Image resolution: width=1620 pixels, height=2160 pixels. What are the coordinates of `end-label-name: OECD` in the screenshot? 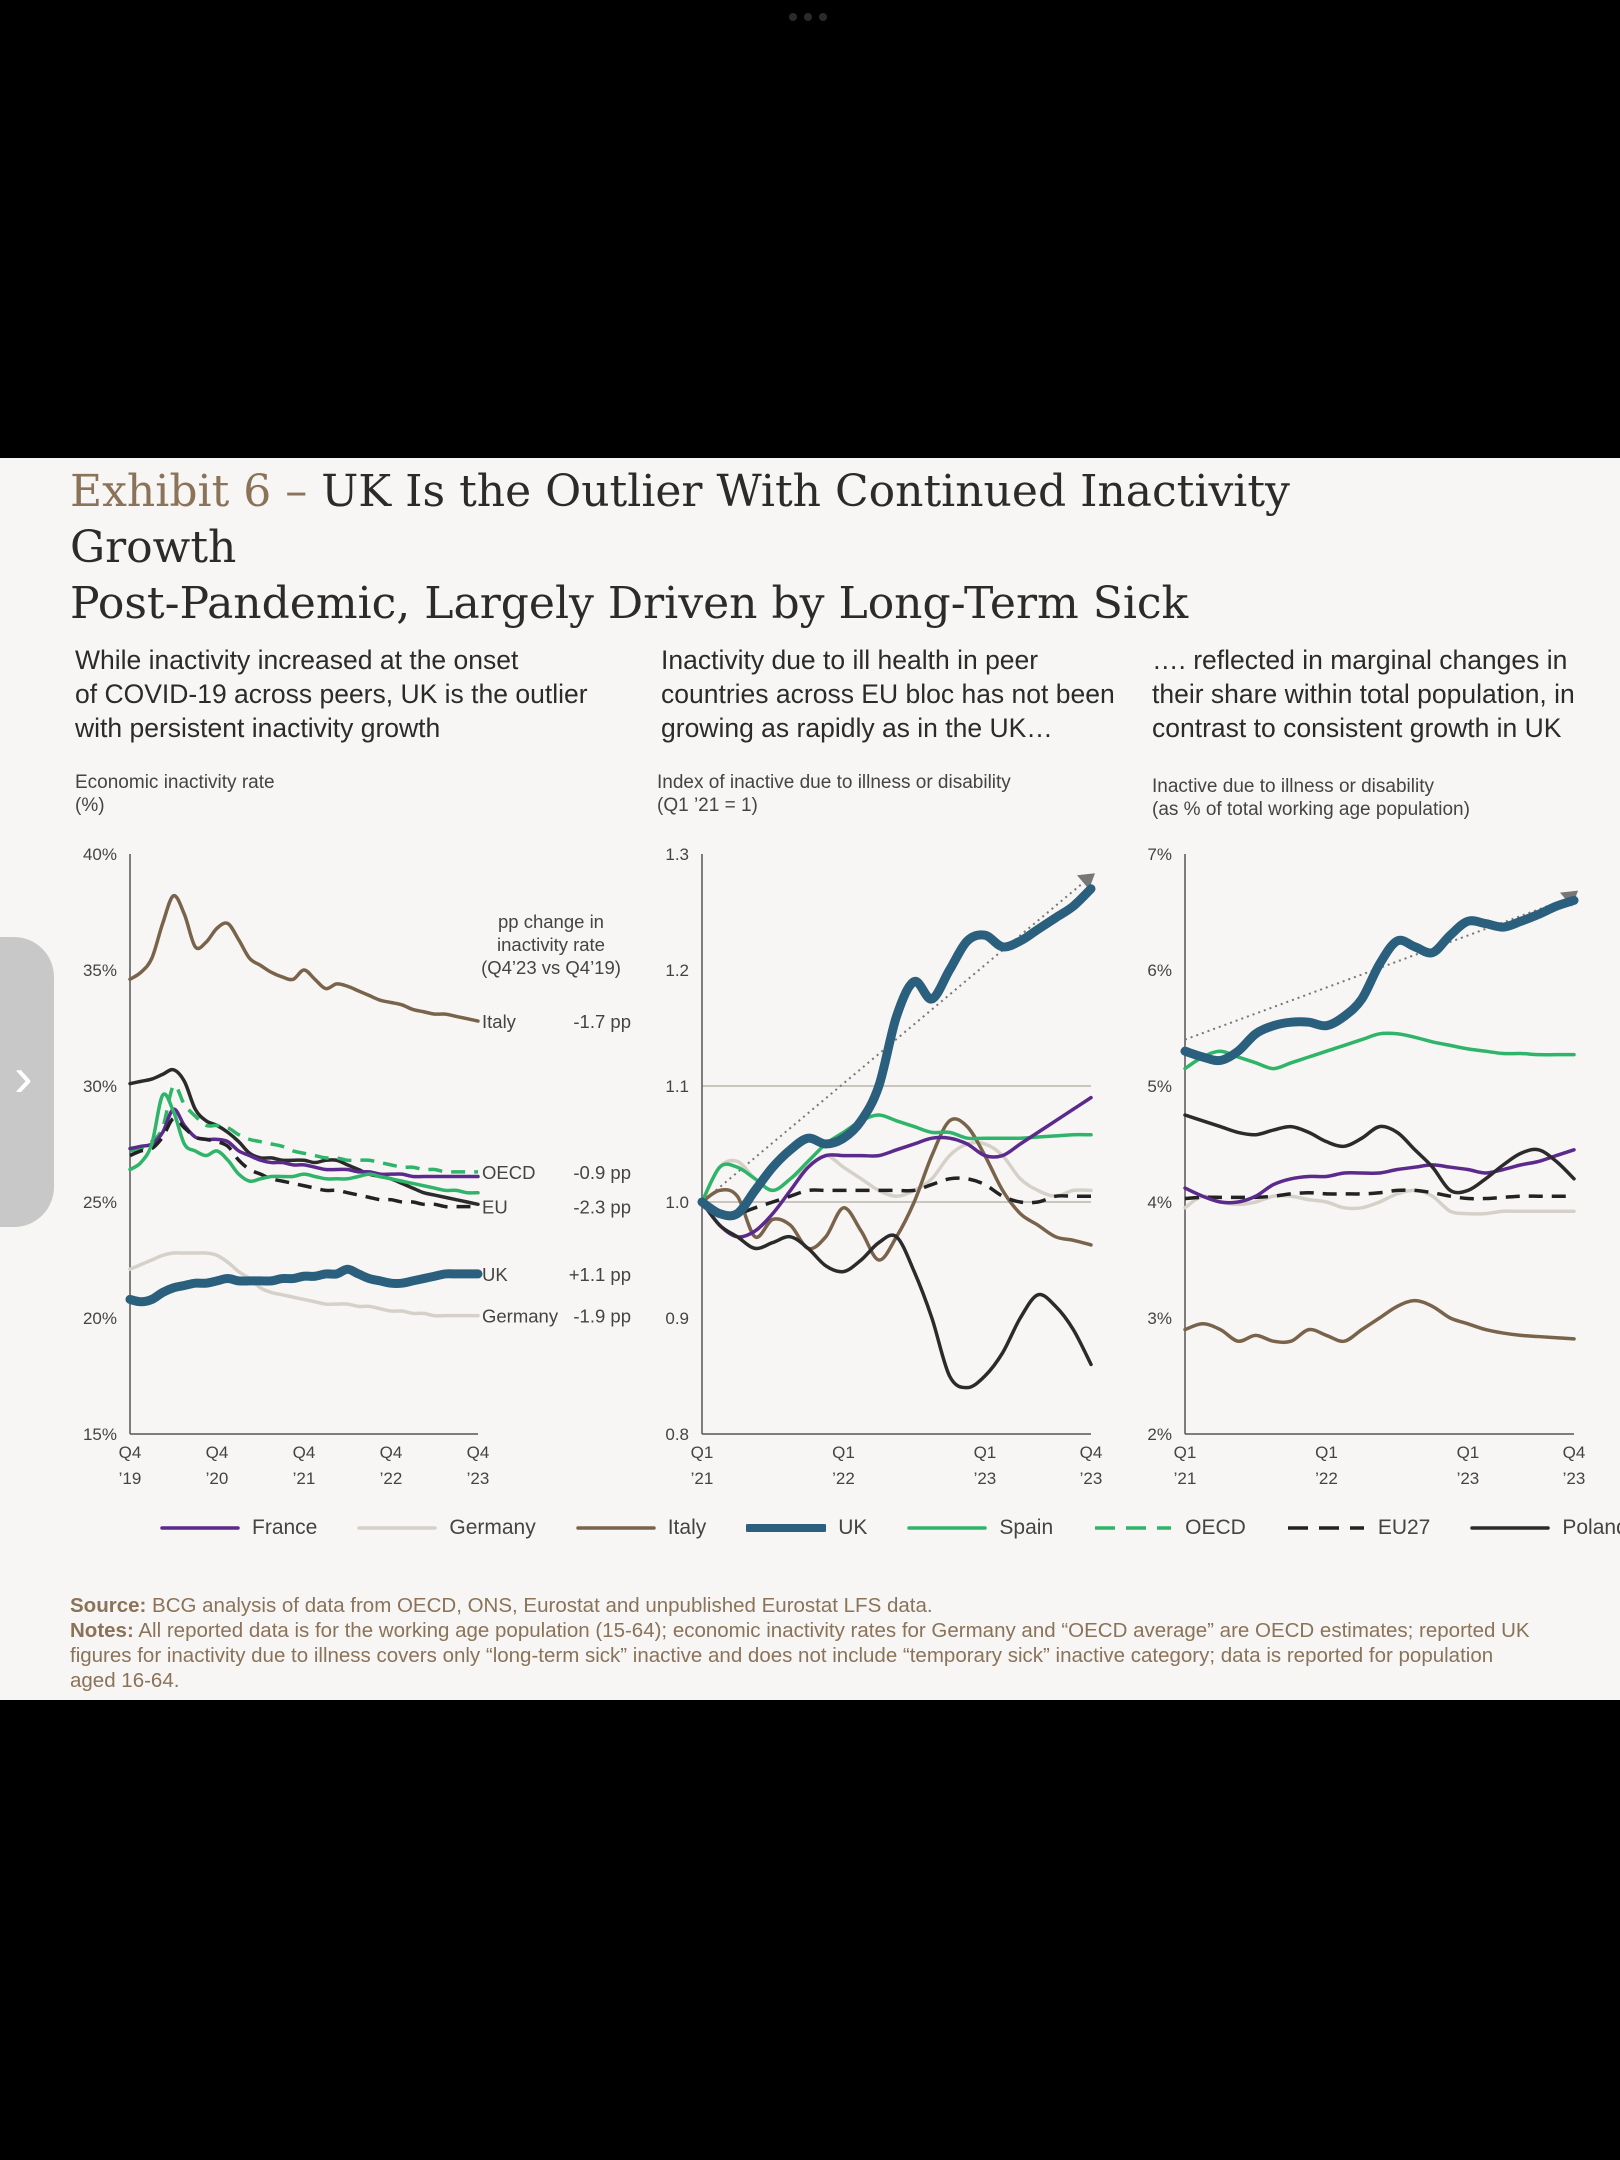 It's located at (508, 1172).